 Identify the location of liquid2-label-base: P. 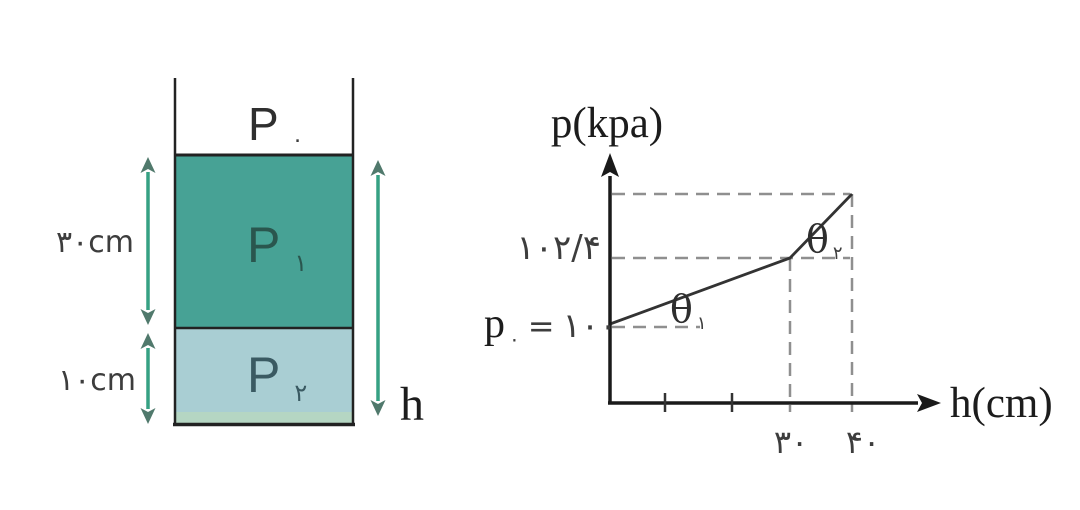
(263, 375).